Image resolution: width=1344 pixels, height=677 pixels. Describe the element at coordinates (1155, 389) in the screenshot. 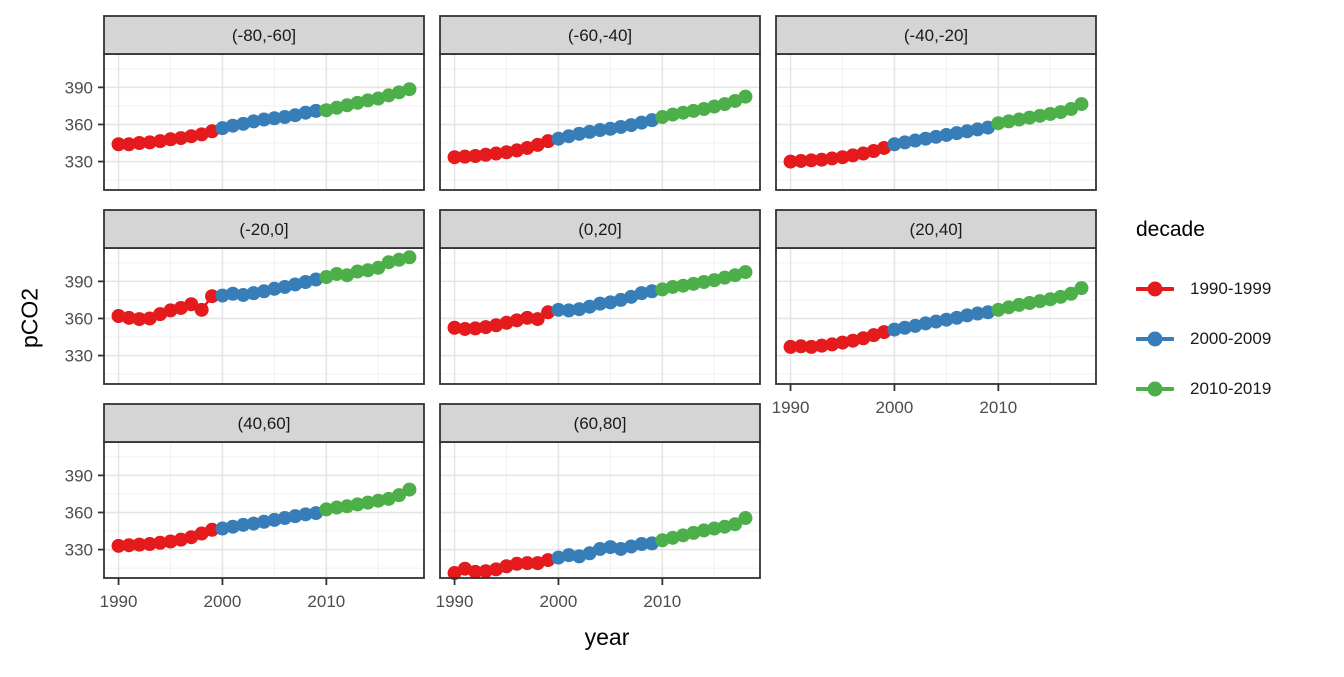

I see `legend-key-line-point-icon` at that location.